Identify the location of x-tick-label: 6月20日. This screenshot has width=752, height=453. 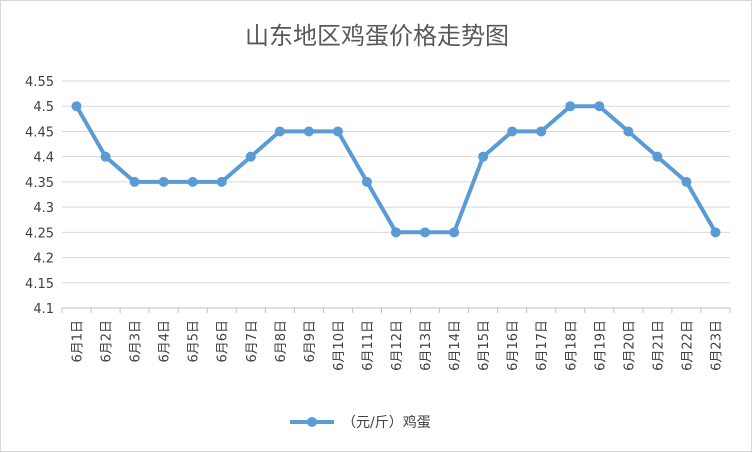
(629, 345).